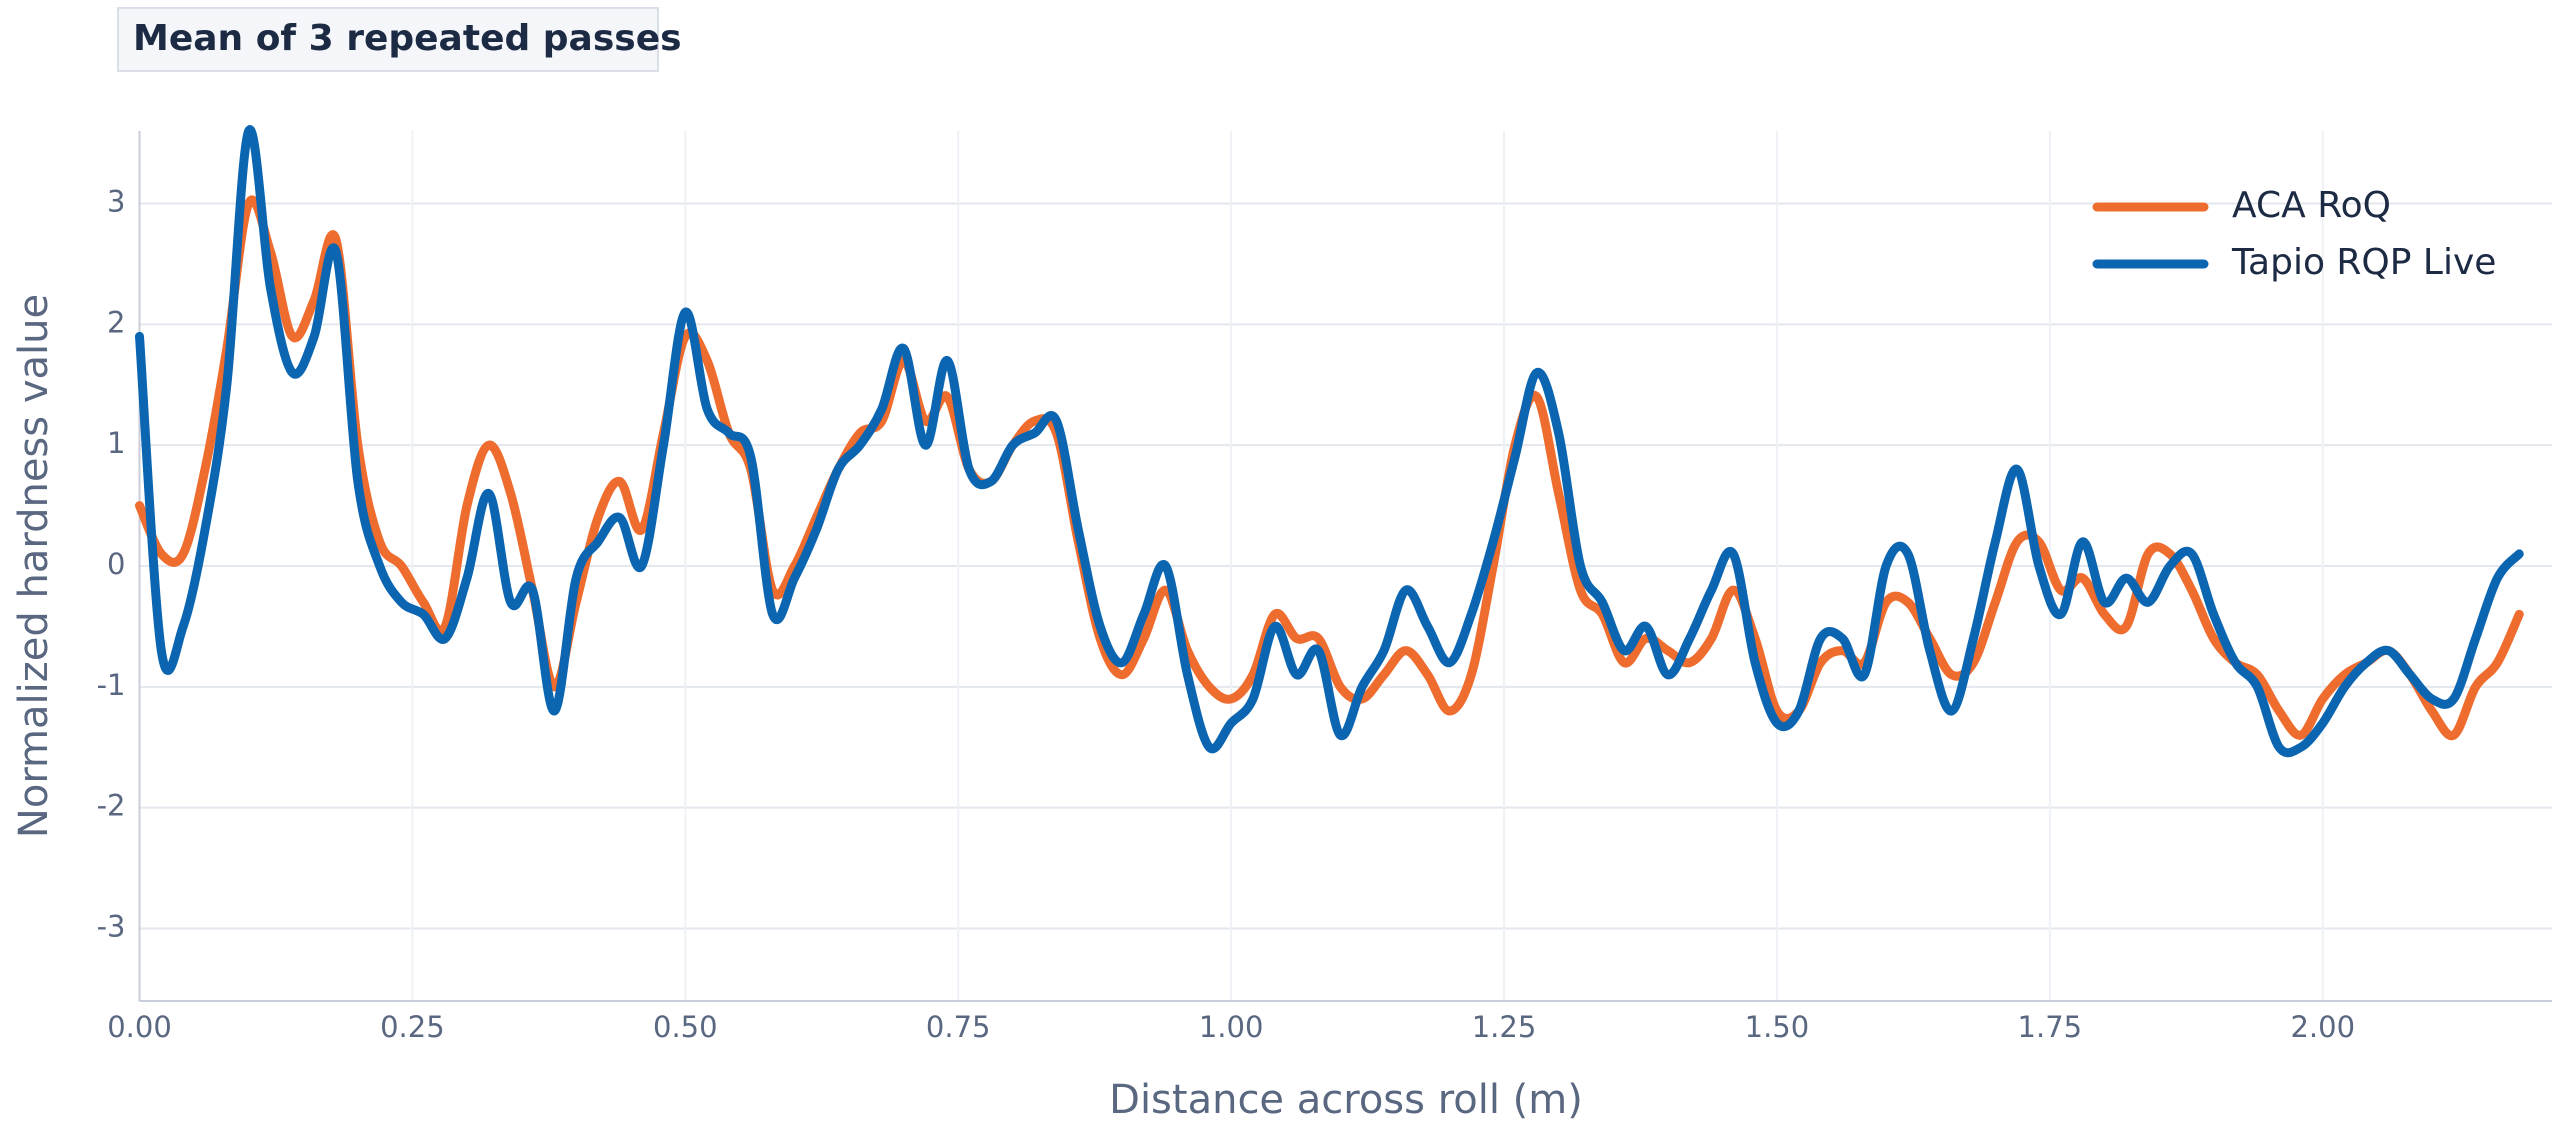  Describe the element at coordinates (111, 685) in the screenshot. I see `y-tick-label: -1` at that location.